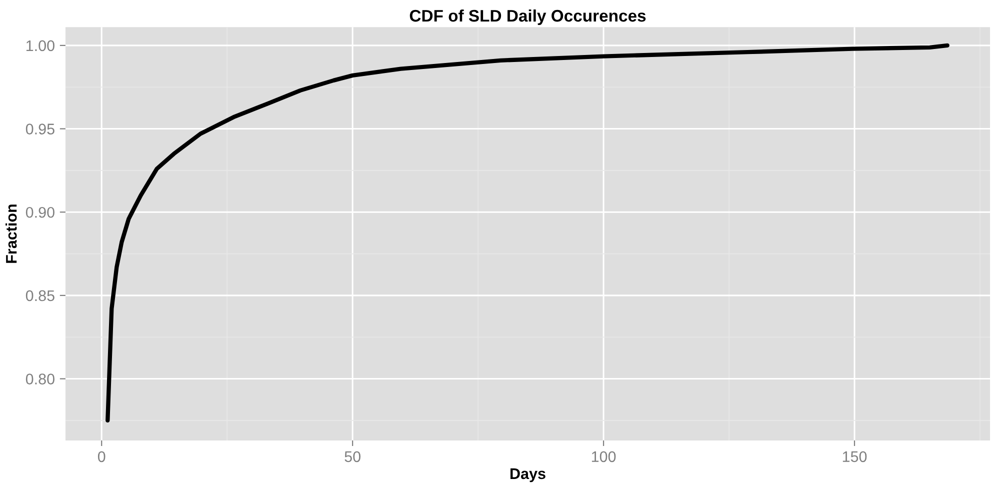 The width and height of the screenshot is (992, 484). What do you see at coordinates (528, 17) in the screenshot?
I see `chart-title: CDF of SLD Daily Occurences` at bounding box center [528, 17].